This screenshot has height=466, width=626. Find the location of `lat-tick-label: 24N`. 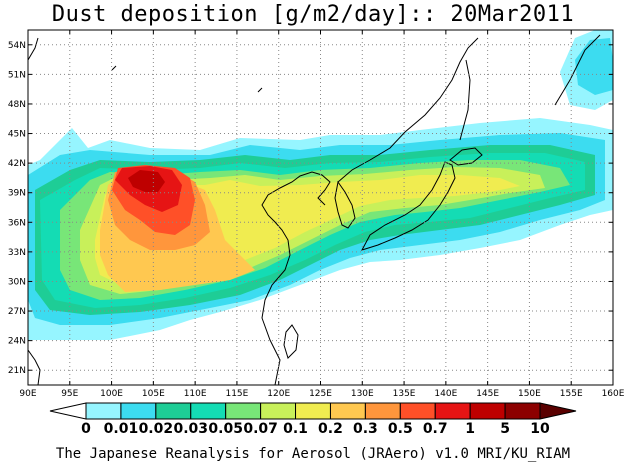

lat-tick-label: 24N is located at coordinates (17, 342).